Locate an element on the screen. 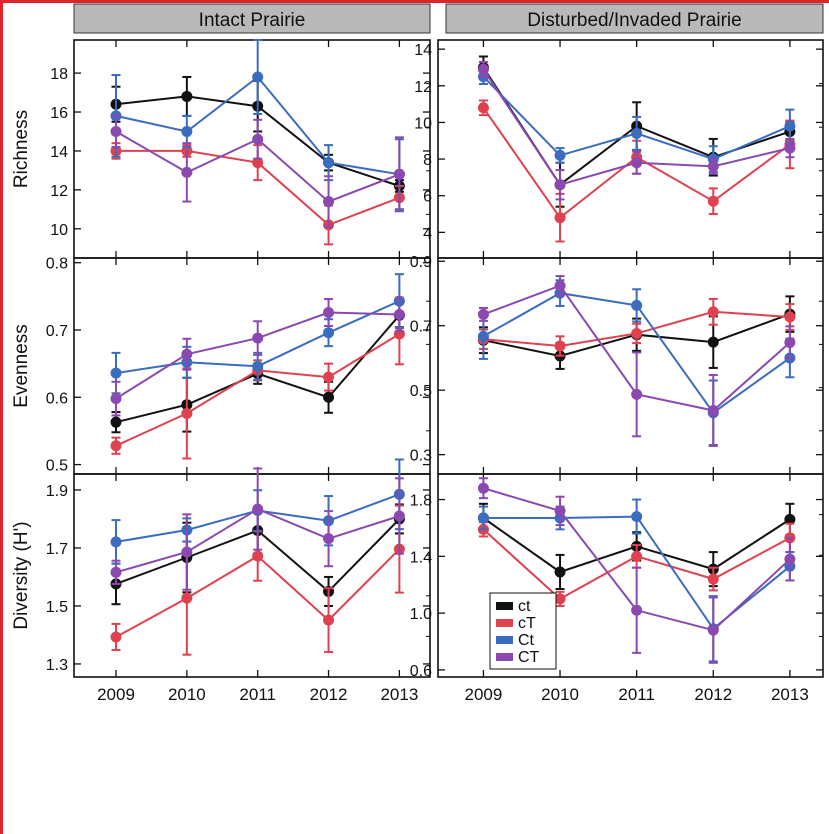 The image size is (829, 834). x-tick-label: 2009 is located at coordinates (484, 694).